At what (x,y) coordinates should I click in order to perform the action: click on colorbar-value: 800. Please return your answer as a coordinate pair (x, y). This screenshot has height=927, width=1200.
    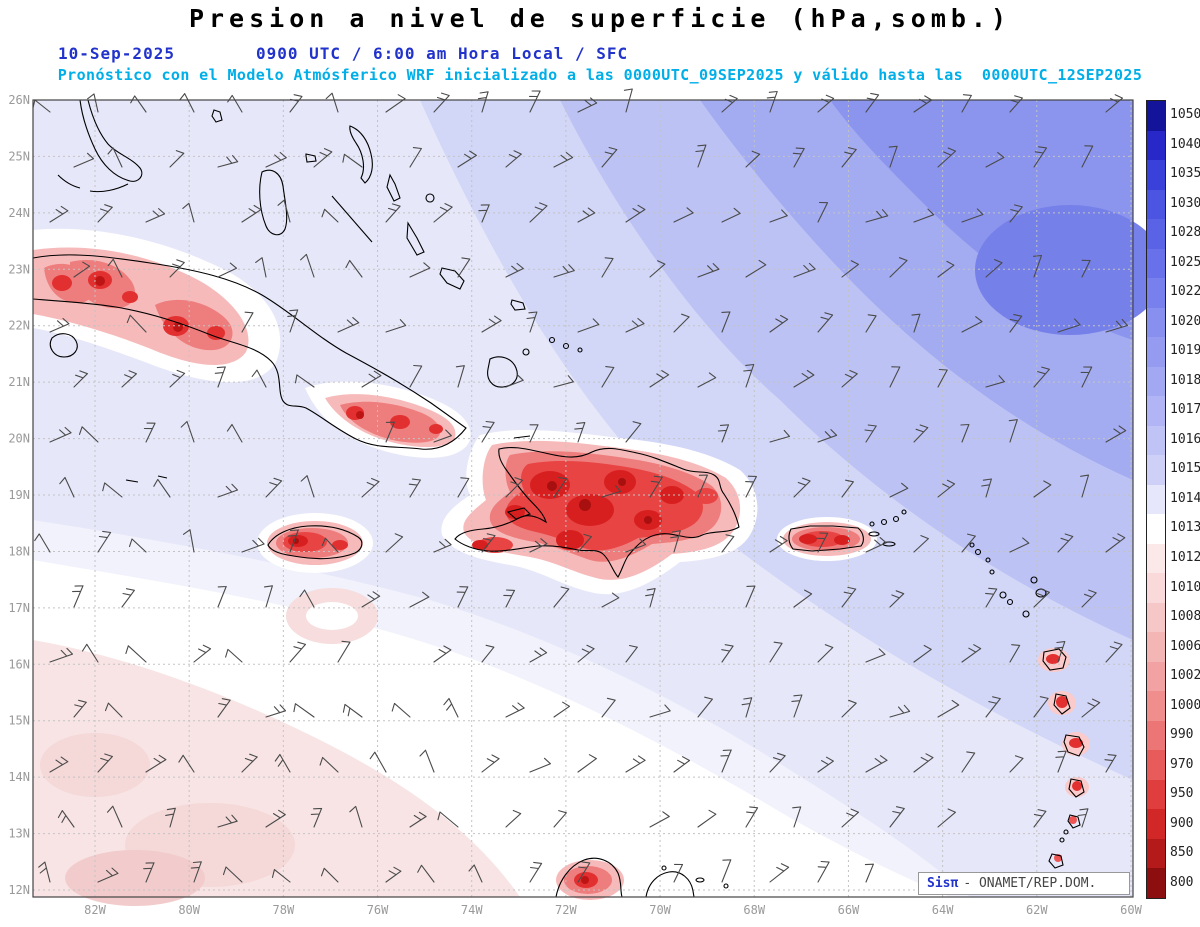
    Looking at the image, I should click on (1182, 882).